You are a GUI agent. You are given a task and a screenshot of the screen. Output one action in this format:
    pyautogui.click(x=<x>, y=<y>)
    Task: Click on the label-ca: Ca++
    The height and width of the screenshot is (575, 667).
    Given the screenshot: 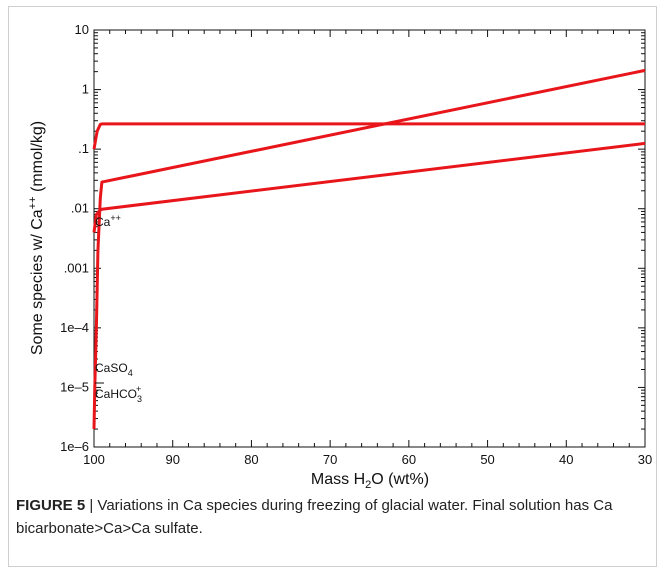 What is the action you would take?
    pyautogui.click(x=108, y=221)
    